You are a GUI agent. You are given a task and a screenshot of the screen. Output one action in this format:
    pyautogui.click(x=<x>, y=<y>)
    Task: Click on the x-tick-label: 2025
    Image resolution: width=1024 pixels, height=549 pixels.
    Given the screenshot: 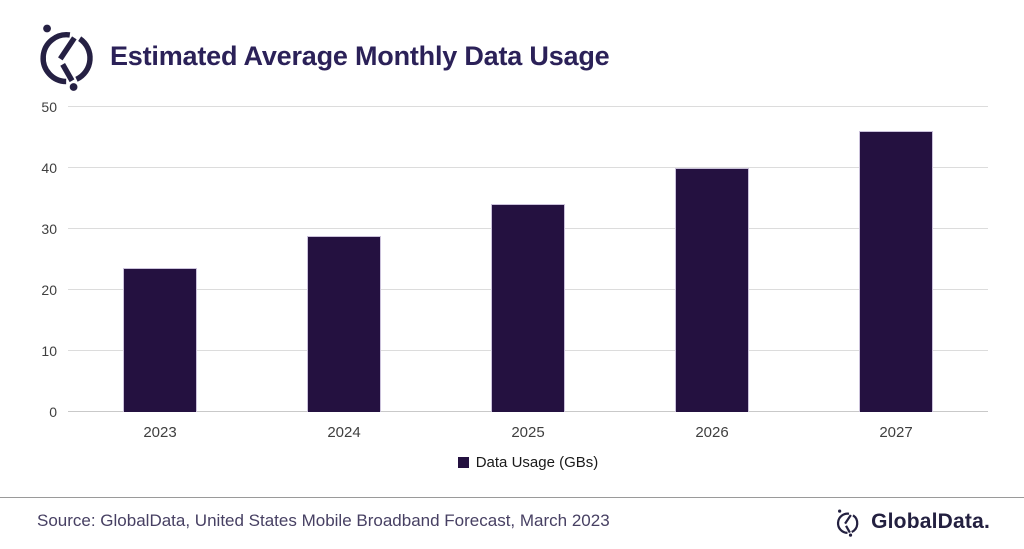 What is the action you would take?
    pyautogui.click(x=528, y=432)
    